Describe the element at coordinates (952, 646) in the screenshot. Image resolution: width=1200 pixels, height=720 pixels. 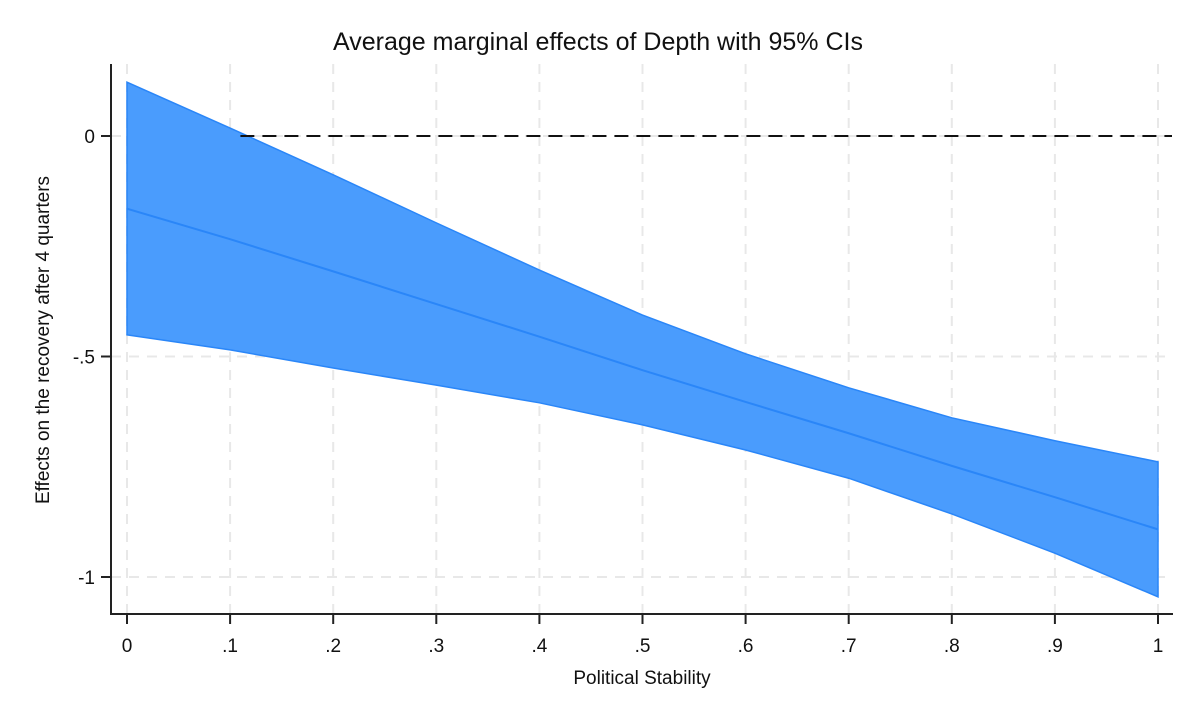
I see `x-tick-label: .8` at that location.